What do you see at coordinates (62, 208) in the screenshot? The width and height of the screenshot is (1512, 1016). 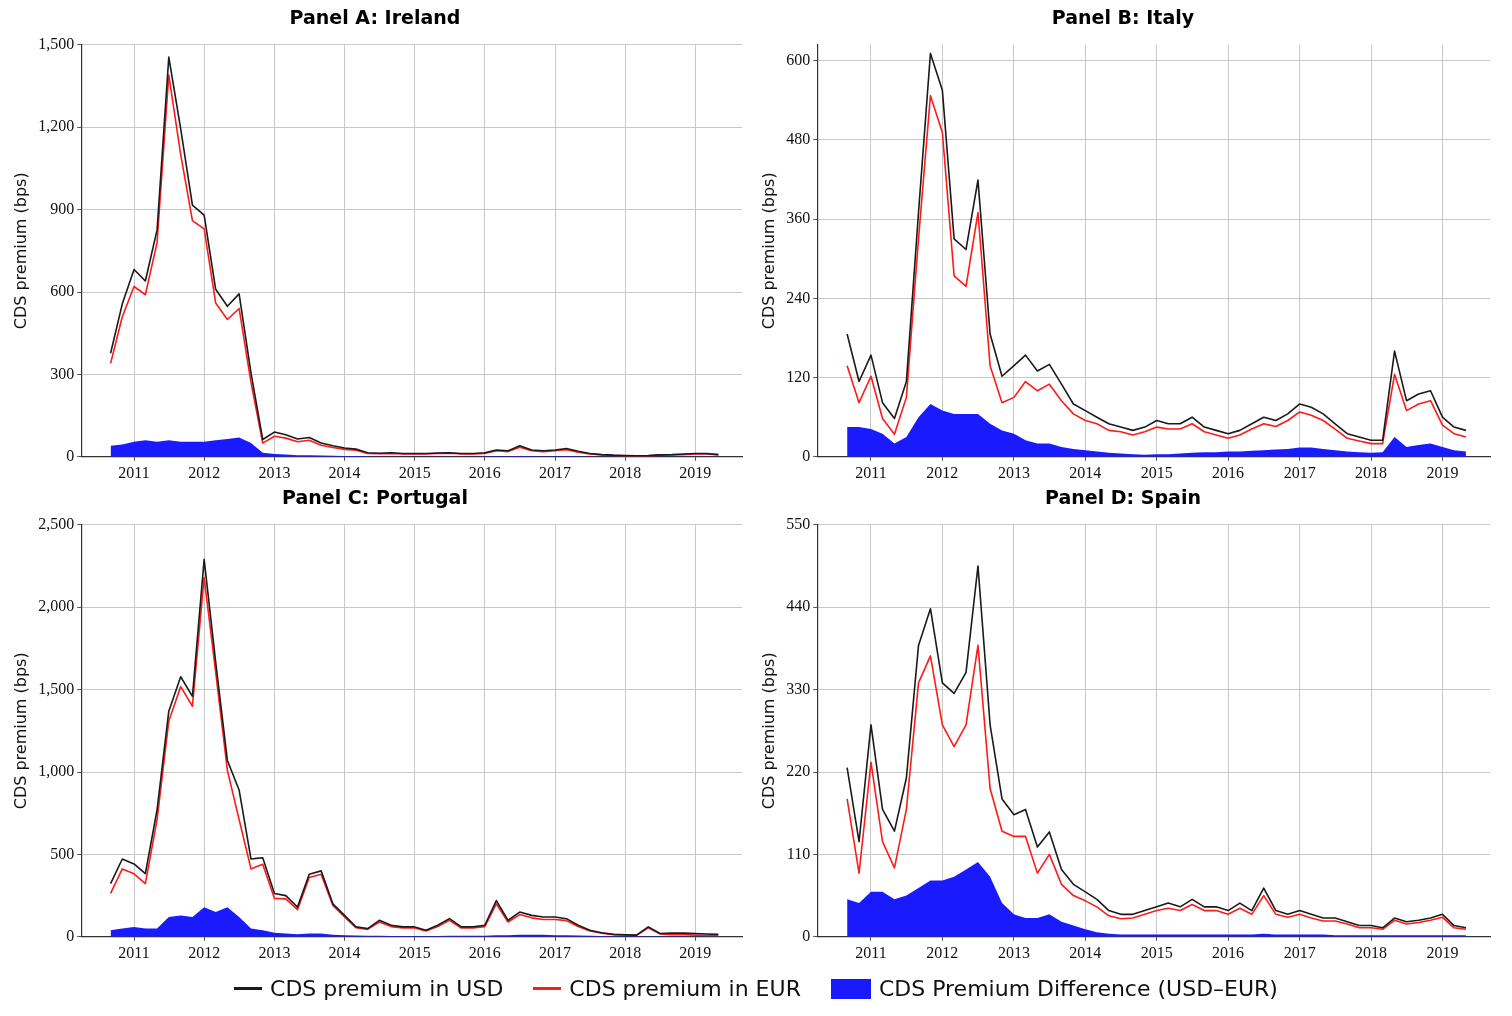 I see `y-tick-label: 900` at bounding box center [62, 208].